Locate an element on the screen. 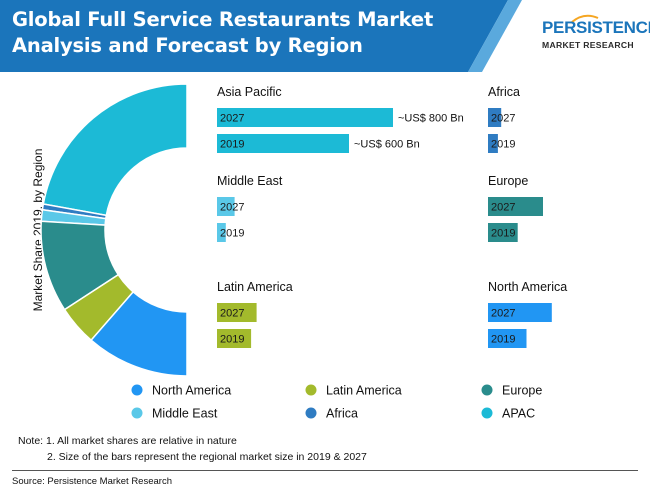 This screenshot has width=650, height=496. bar-latin-america-2019 is located at coordinates (234, 338).